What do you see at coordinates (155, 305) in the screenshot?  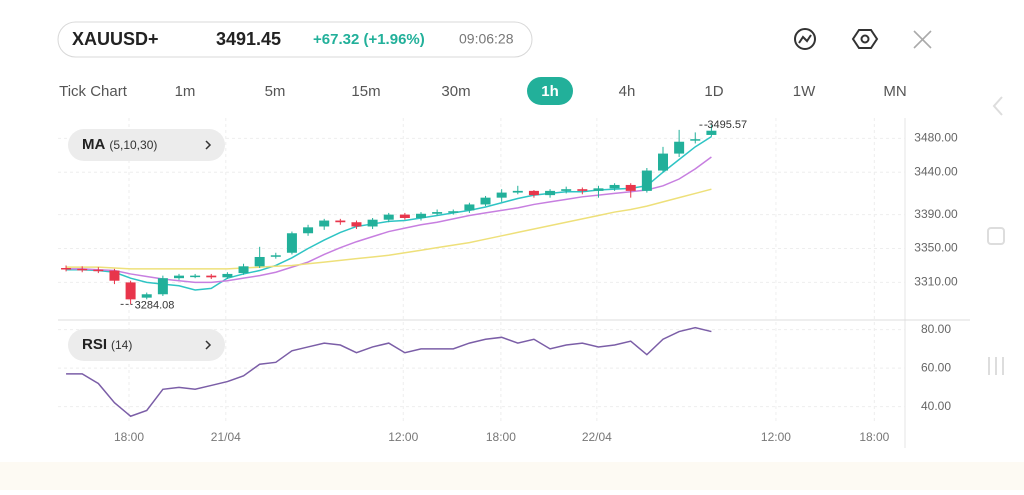 I see `low-label: 3284.08` at bounding box center [155, 305].